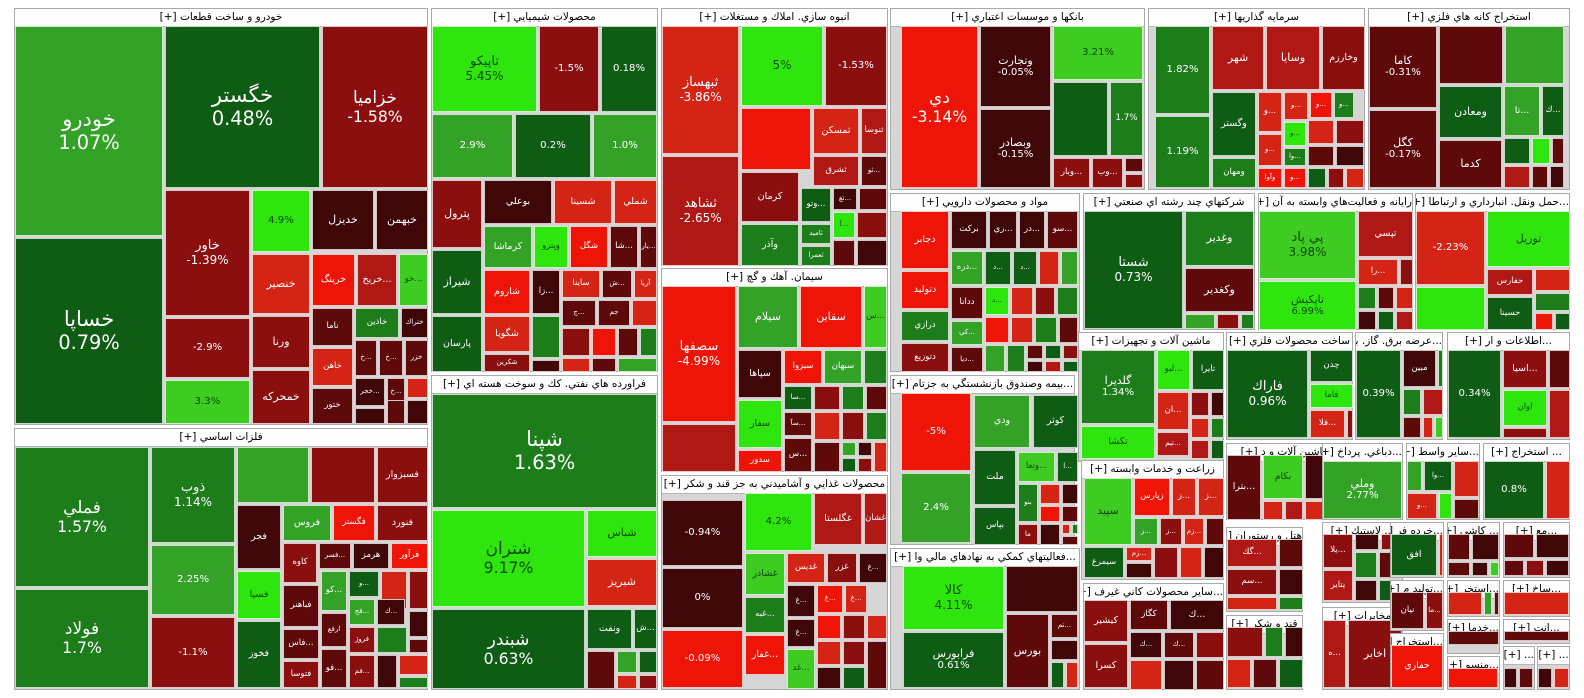  What do you see at coordinates (207, 253) in the screenshot?
I see `stock-tile: خاور -1.39%` at bounding box center [207, 253].